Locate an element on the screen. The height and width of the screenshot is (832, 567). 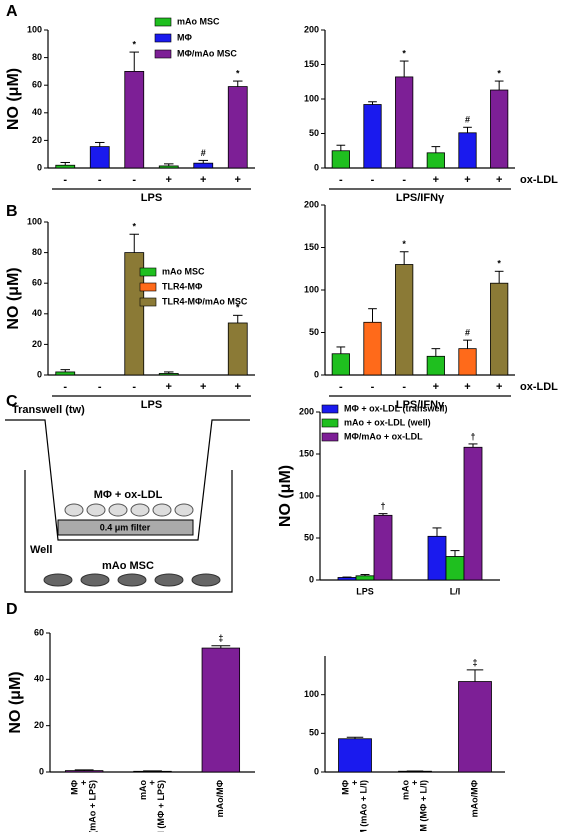
panel-label: A is located at coordinates (12, 11).